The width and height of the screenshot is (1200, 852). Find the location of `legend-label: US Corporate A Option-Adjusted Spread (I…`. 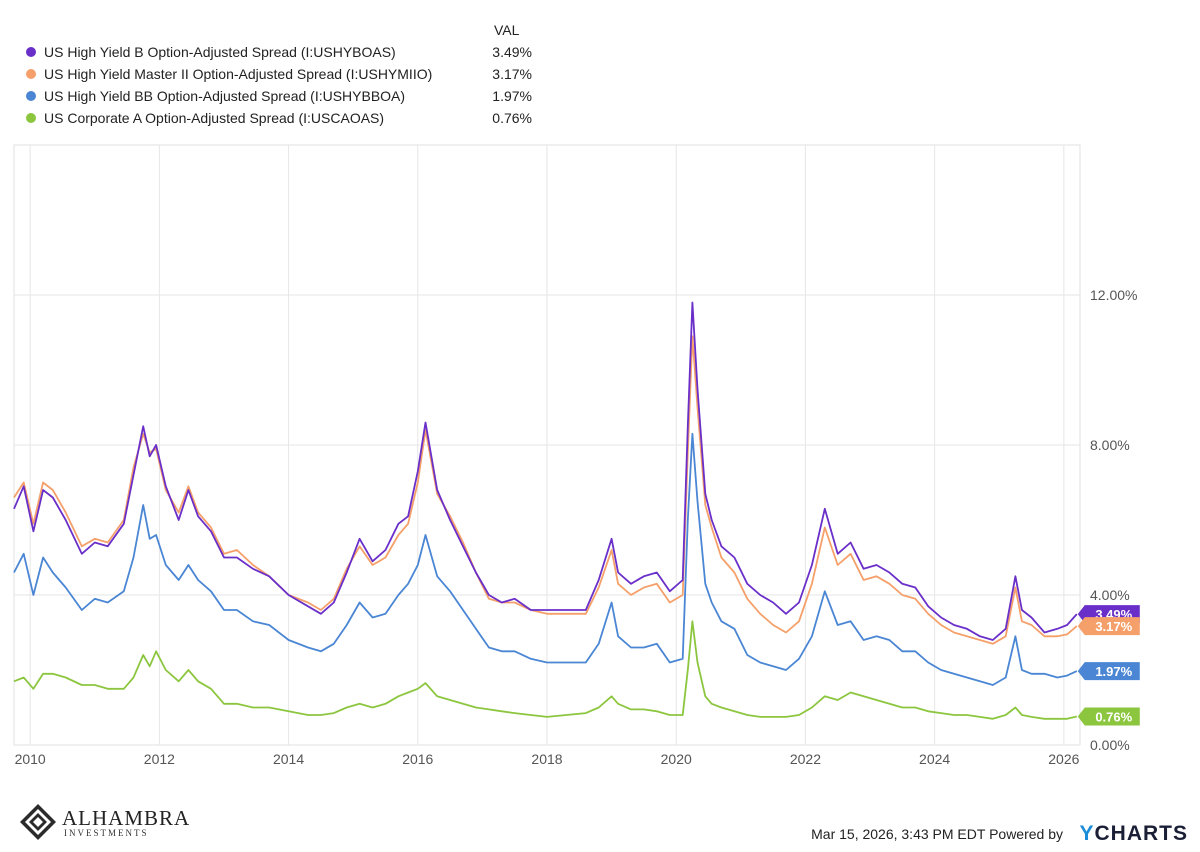

legend-label: US Corporate A Option-Adjusted Spread (I… is located at coordinates (214, 118).